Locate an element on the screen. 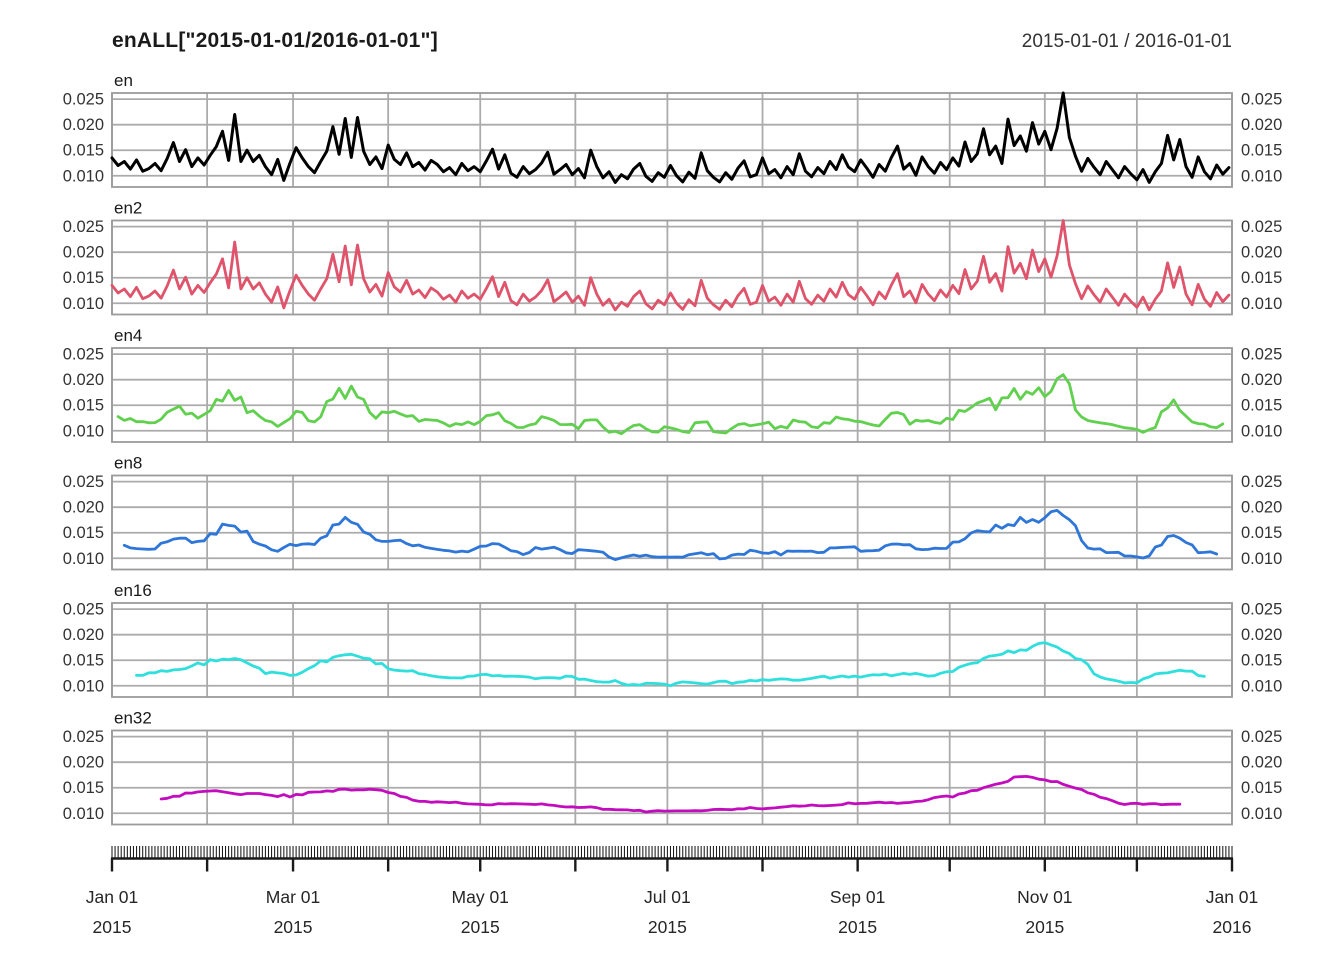 This screenshot has width=1344, height=960. panel-label-en2: en2 is located at coordinates (128, 208).